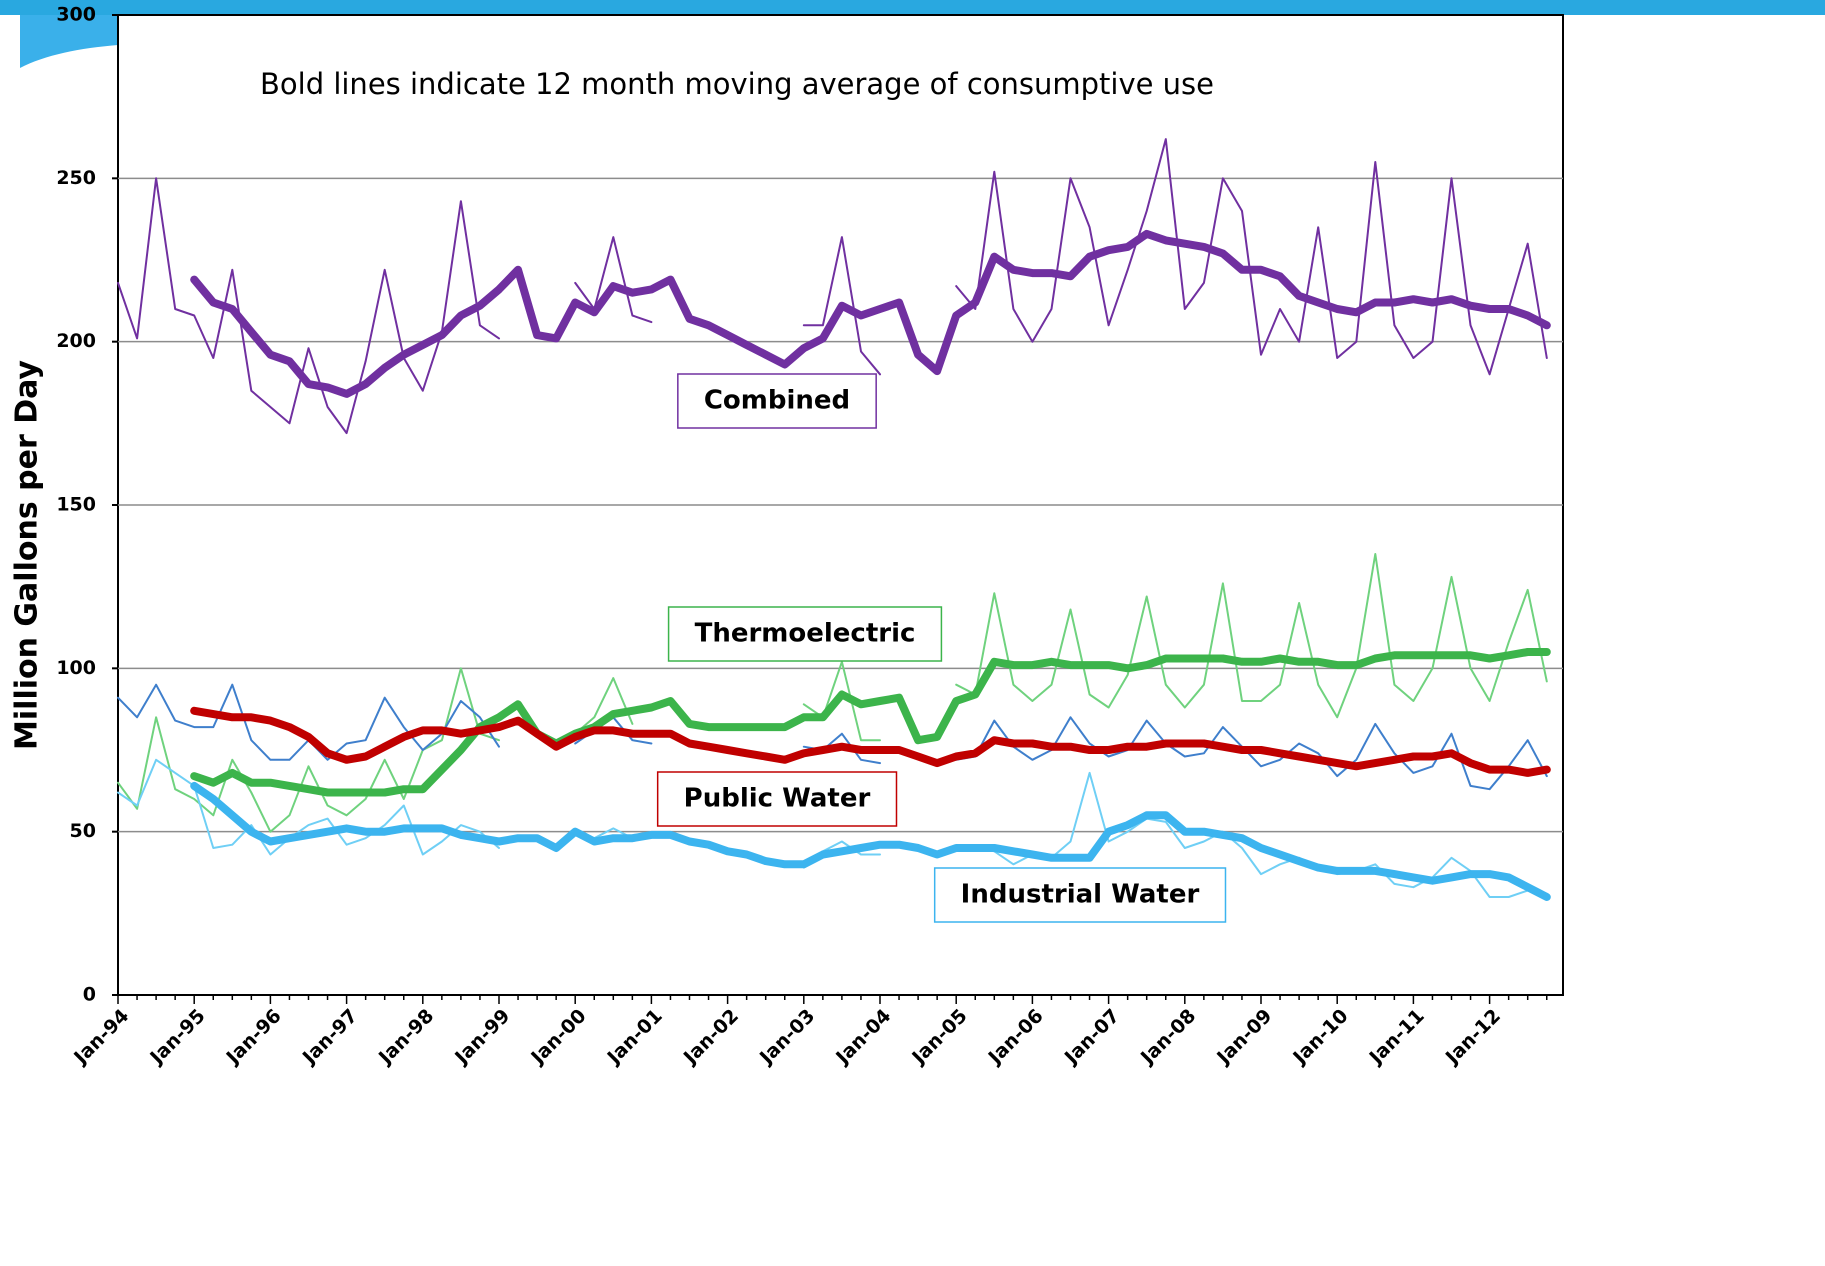 Image resolution: width=1825 pixels, height=1266 pixels. I want to click on x-tick-label: Jan-06, so click(1015, 1037).